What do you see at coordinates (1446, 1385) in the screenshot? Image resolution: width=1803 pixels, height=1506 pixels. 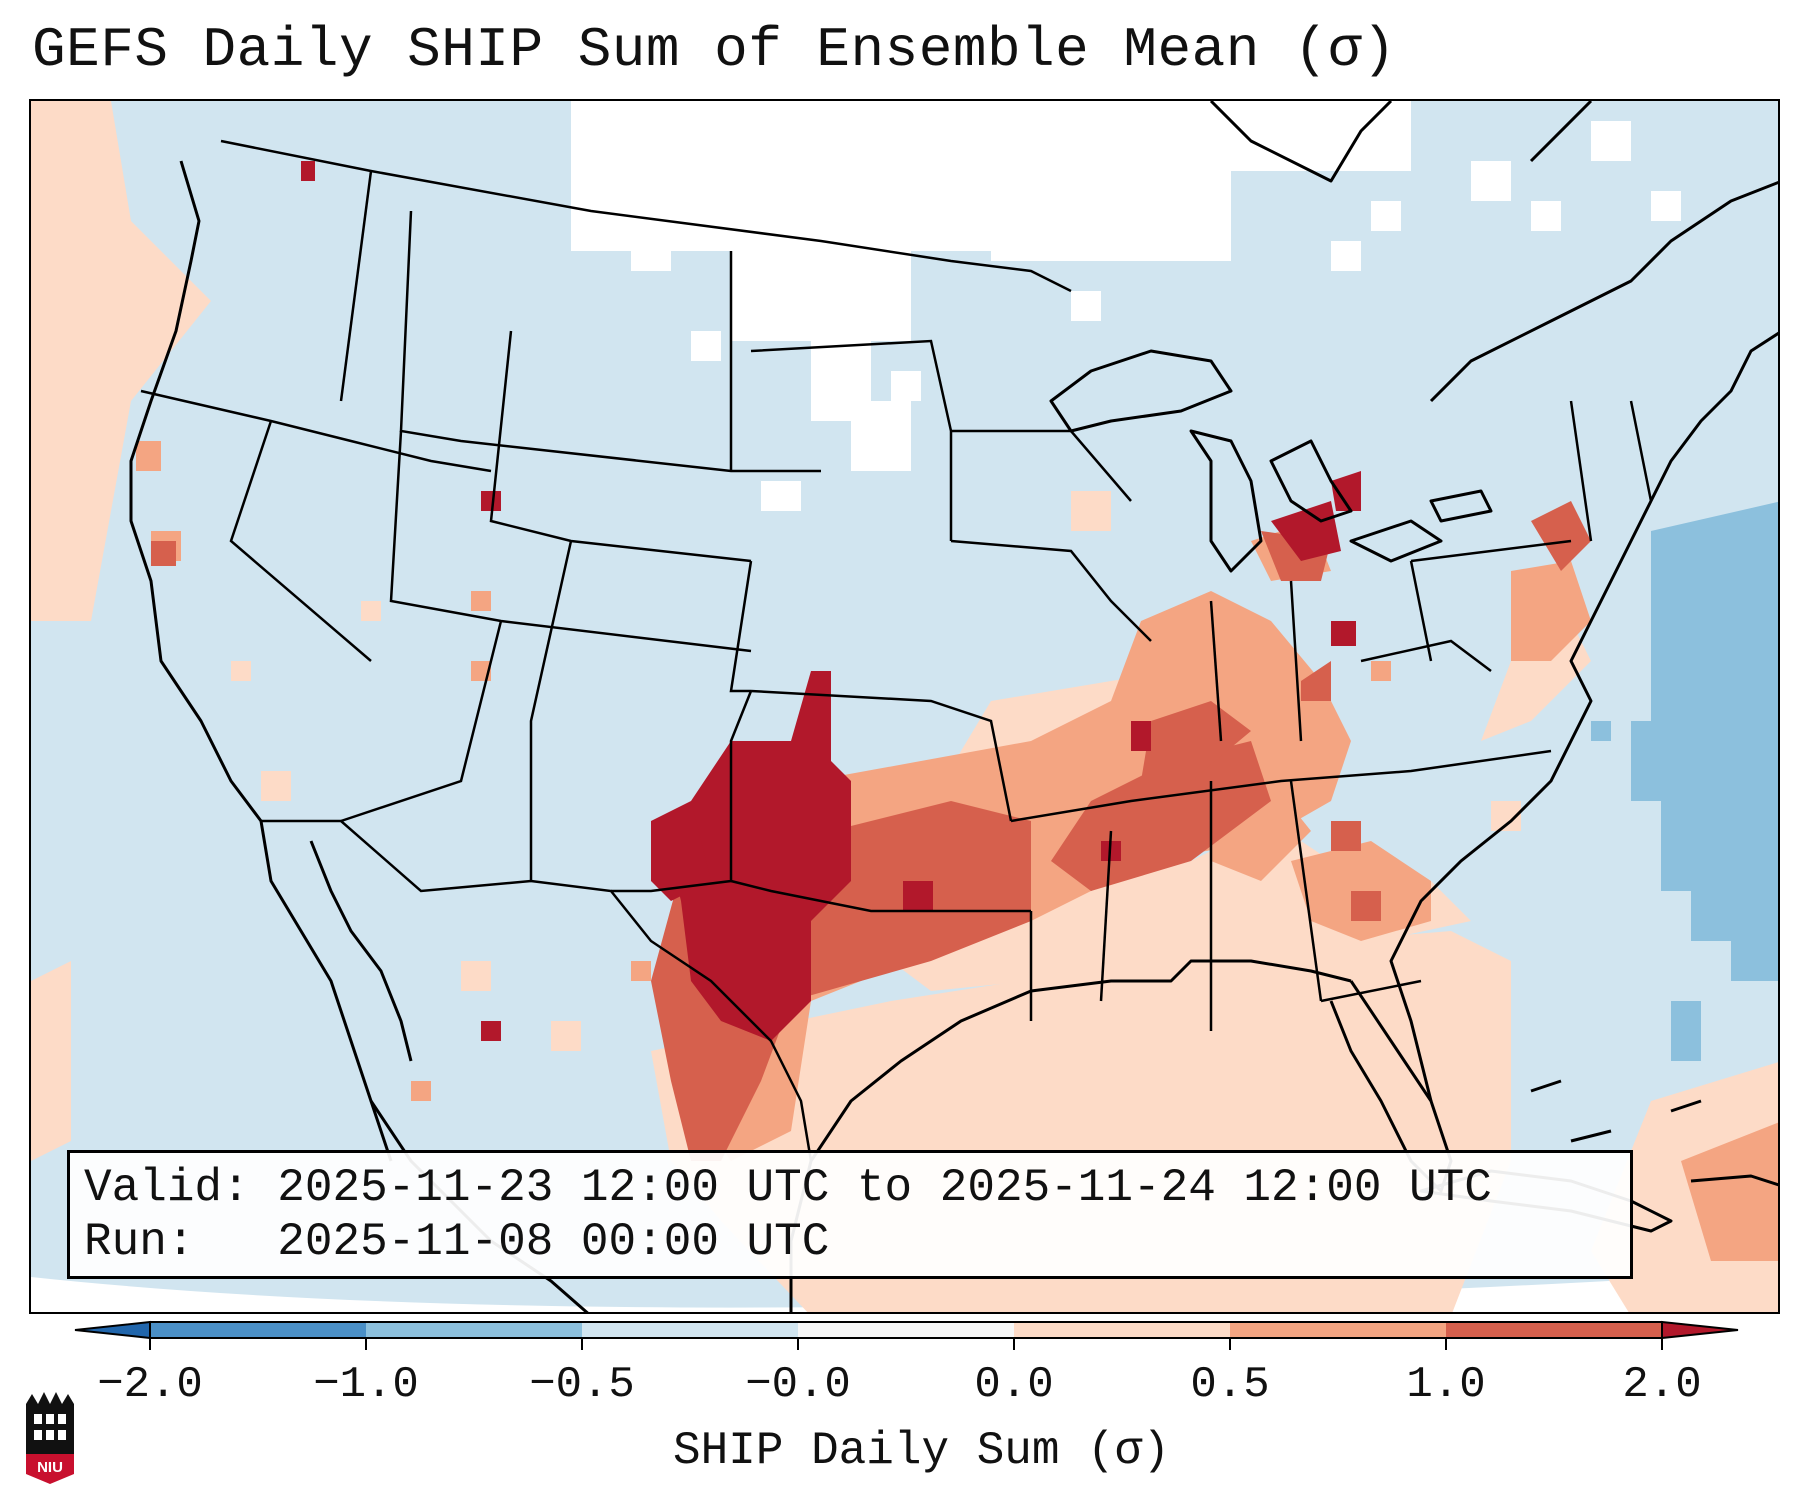 I see `colorbar-tick-label: 1.0` at bounding box center [1446, 1385].